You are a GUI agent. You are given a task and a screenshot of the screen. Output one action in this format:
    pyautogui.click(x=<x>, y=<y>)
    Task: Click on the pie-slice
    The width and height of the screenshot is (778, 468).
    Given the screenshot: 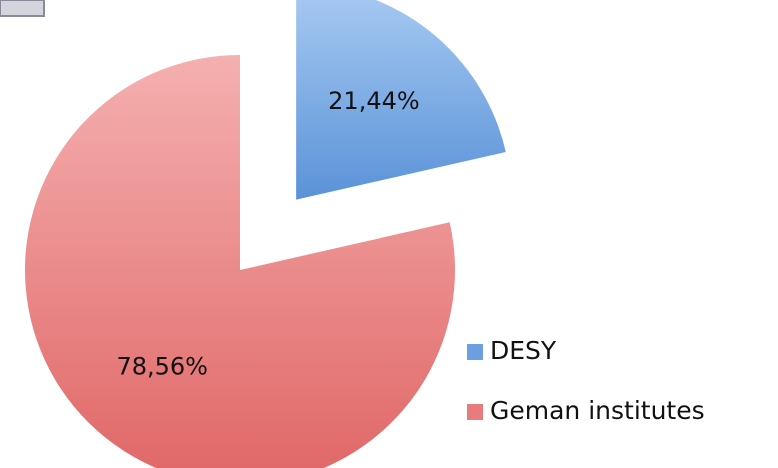 What is the action you would take?
    pyautogui.click(x=401, y=100)
    